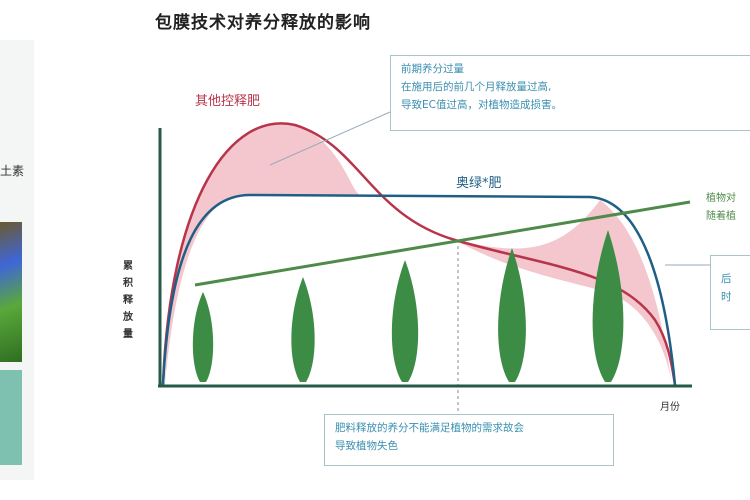 The height and width of the screenshot is (500, 750). I want to click on side-teal-panel, so click(11, 417).